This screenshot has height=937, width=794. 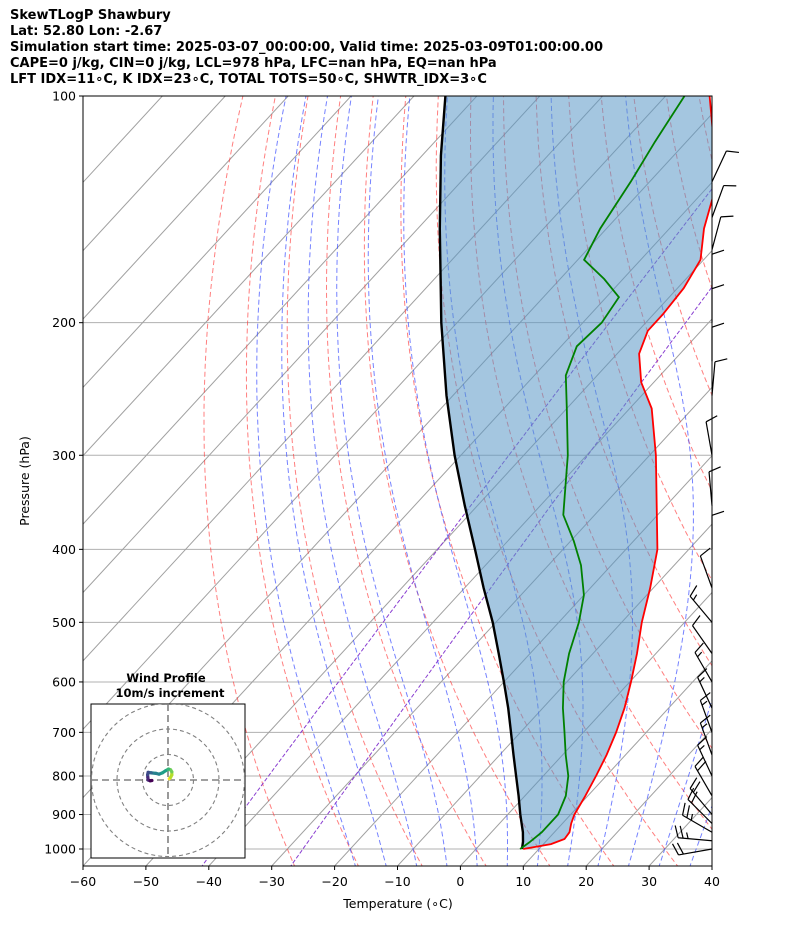 What do you see at coordinates (64, 681) in the screenshot?
I see `y-tick-label: 600` at bounding box center [64, 681].